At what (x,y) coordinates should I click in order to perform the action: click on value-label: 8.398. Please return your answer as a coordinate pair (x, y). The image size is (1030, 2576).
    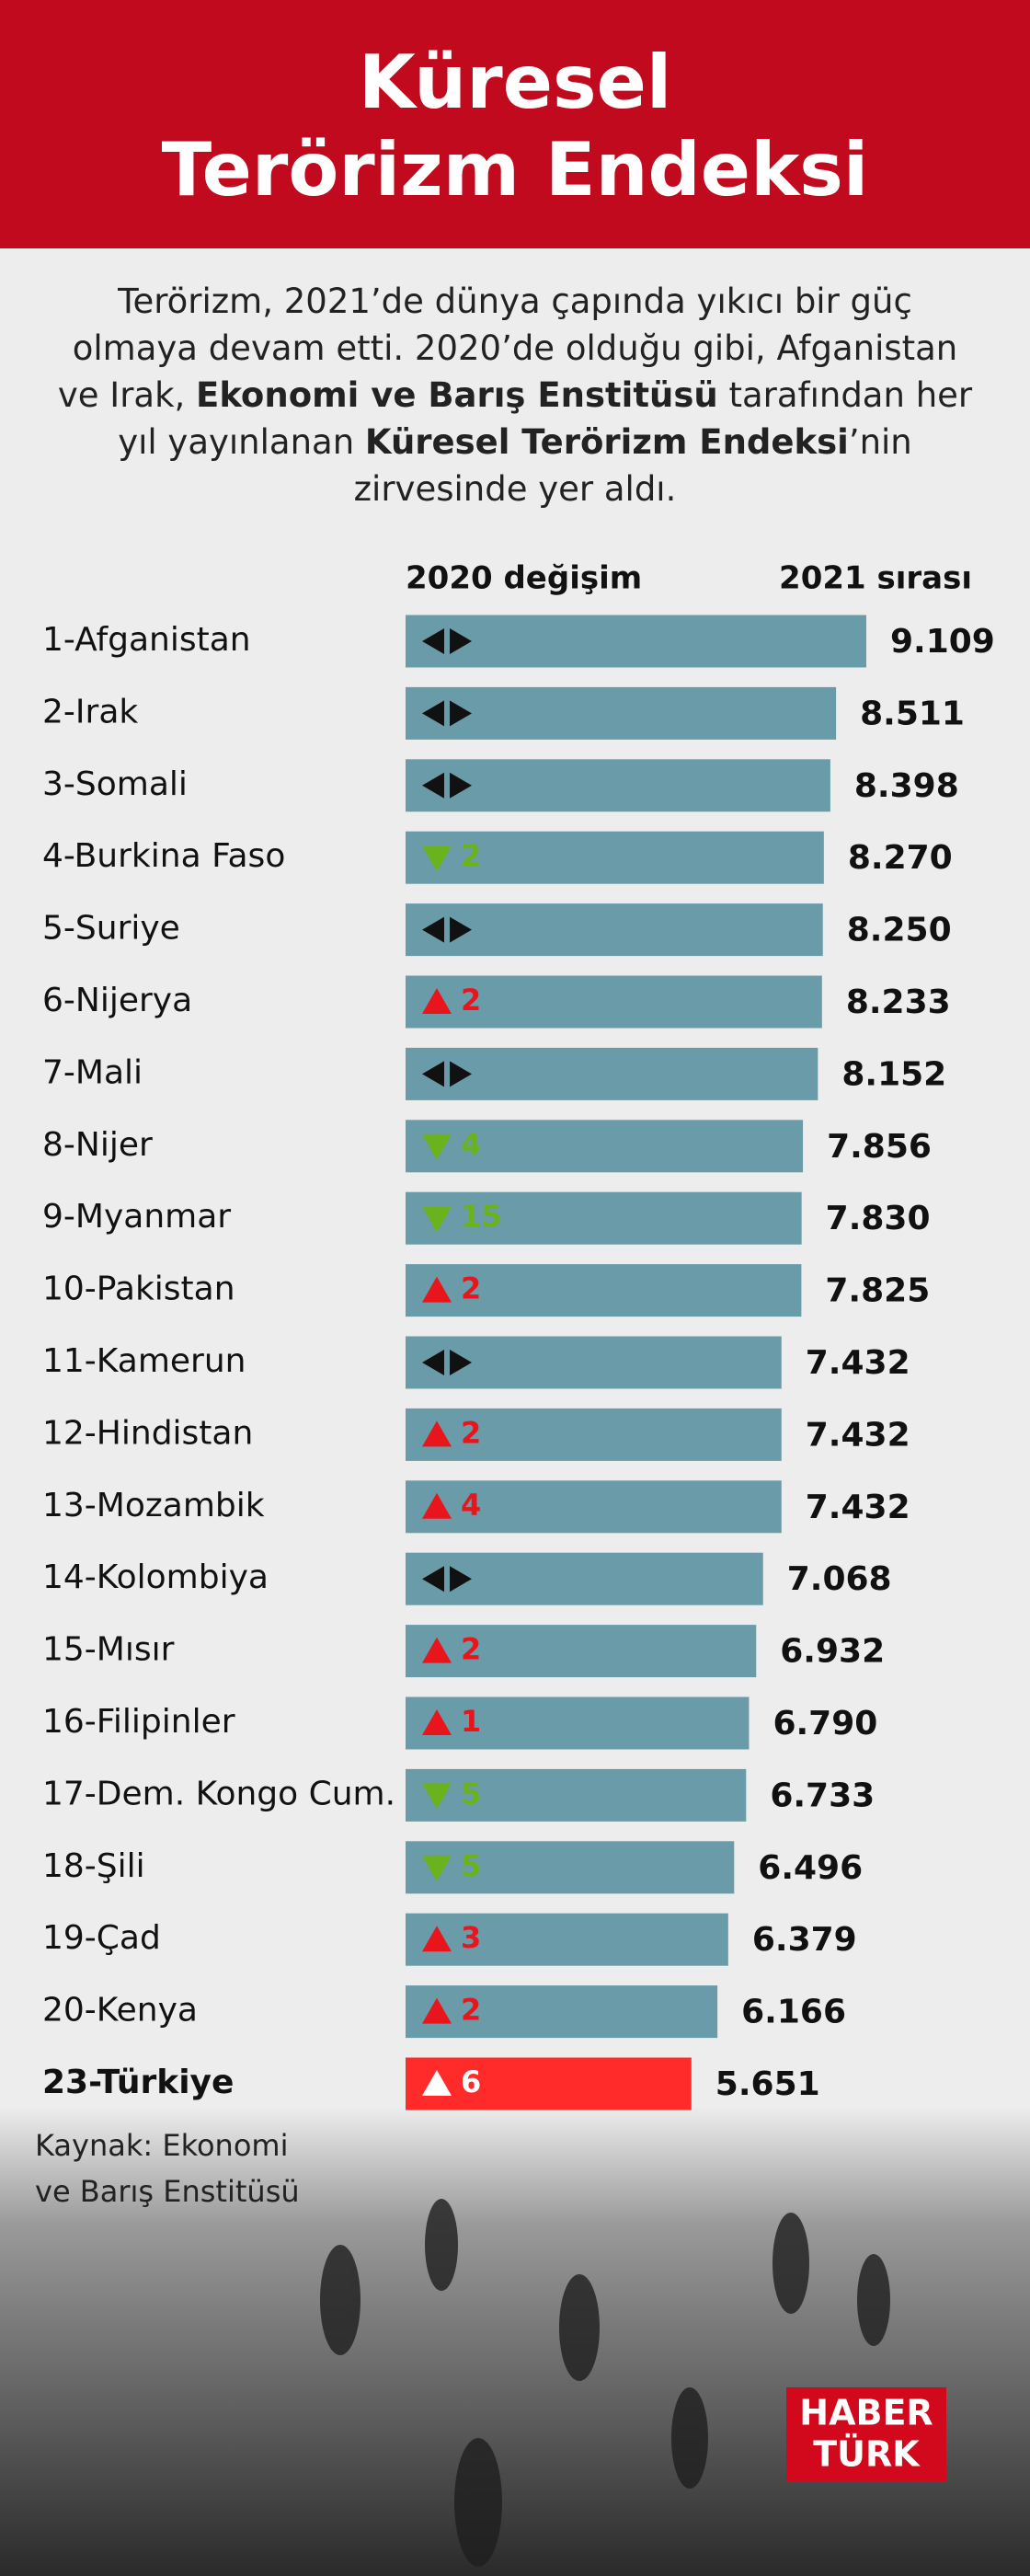
    Looking at the image, I should click on (906, 786).